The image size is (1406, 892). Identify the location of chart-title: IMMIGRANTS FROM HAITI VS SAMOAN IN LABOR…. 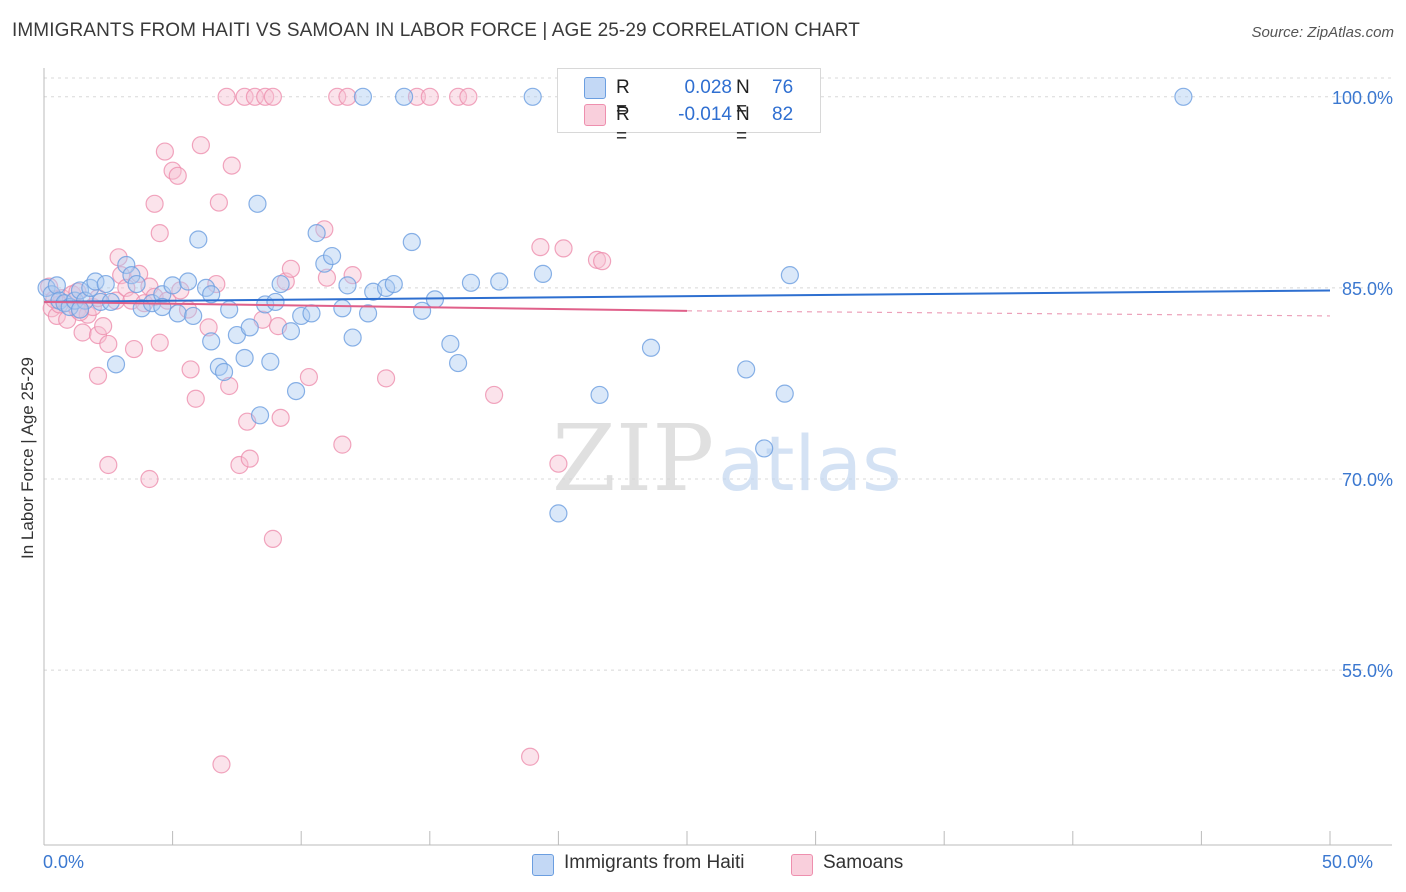
(436, 30).